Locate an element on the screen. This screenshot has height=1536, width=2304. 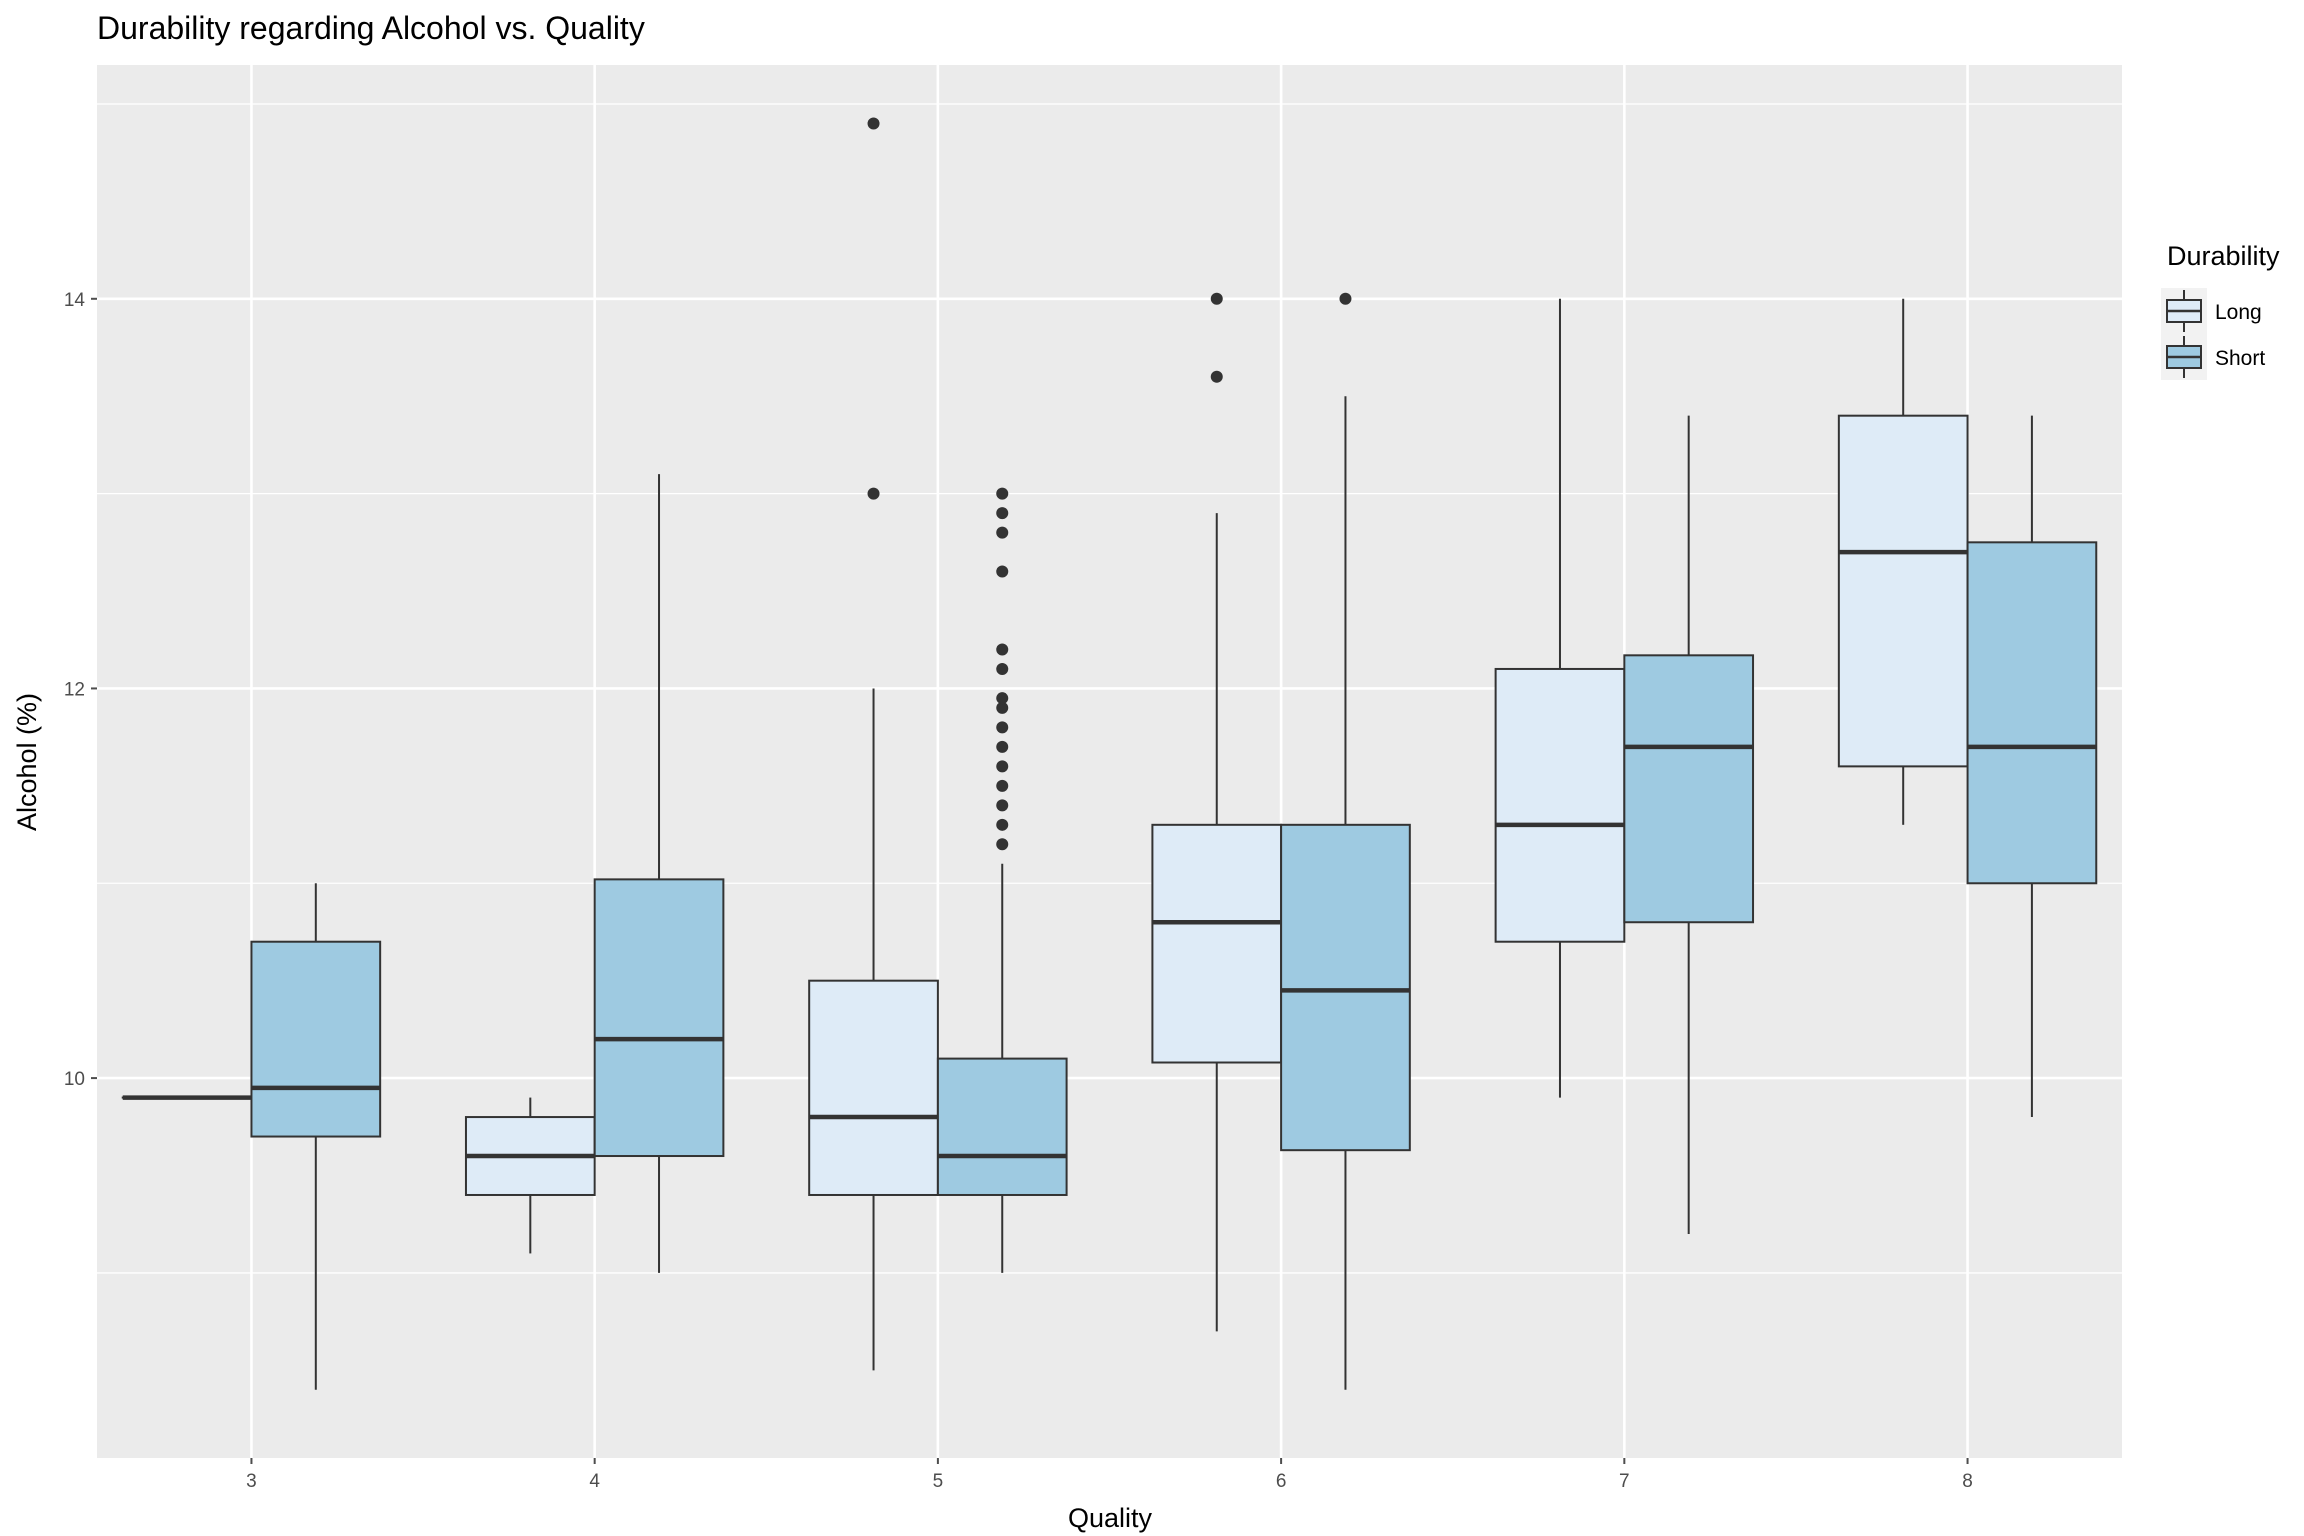
y-tick-label: 10 is located at coordinates (74, 1079).